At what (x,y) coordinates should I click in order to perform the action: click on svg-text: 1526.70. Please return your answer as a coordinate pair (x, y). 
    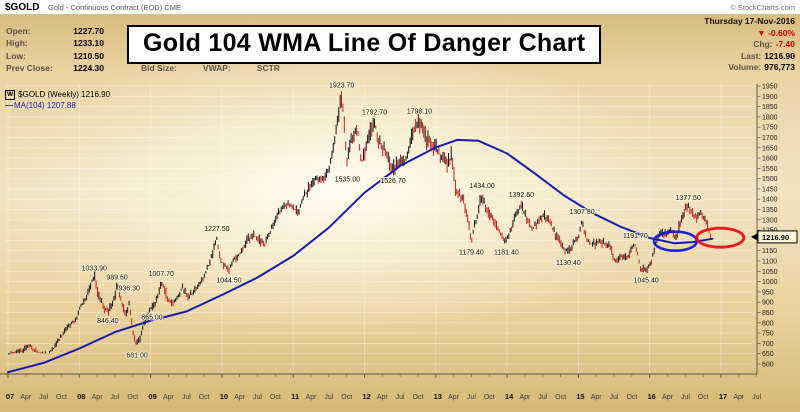
    Looking at the image, I should click on (392, 181).